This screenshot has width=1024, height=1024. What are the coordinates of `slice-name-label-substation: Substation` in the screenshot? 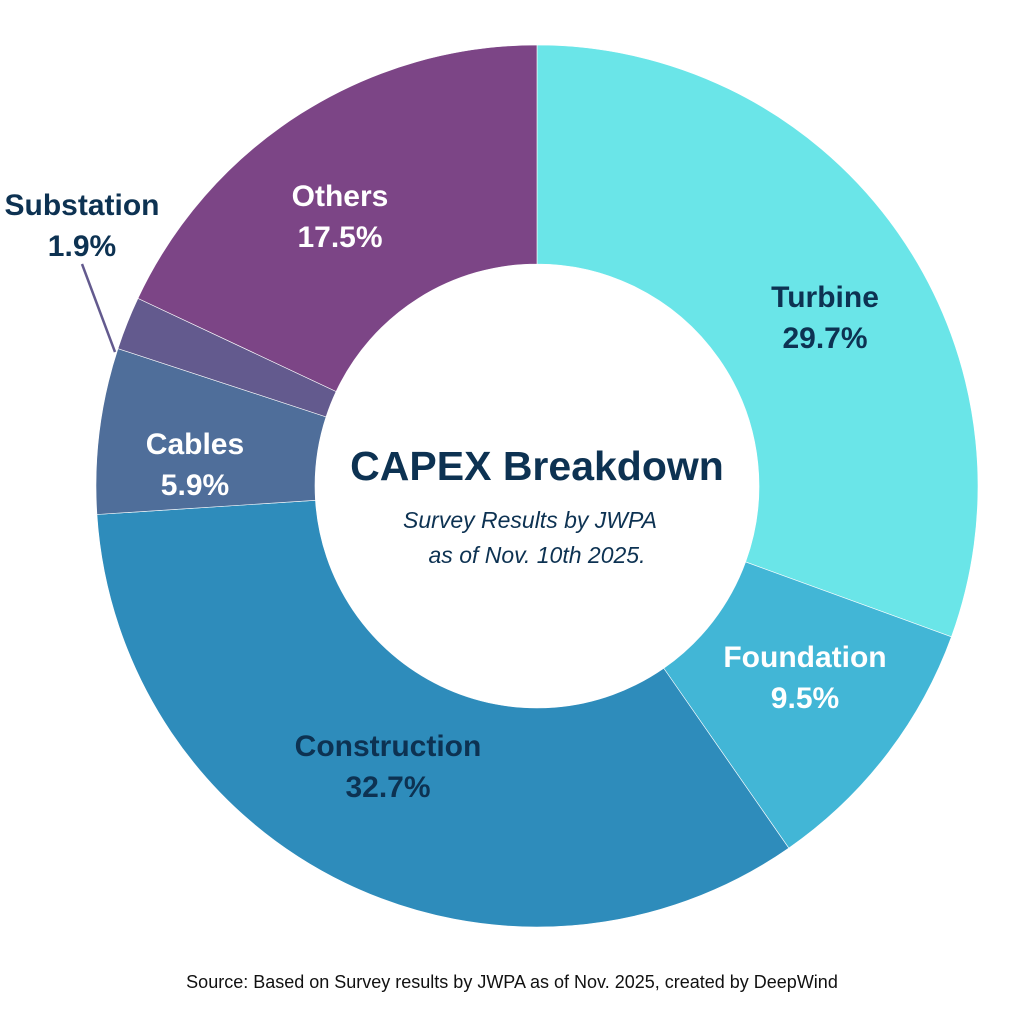 It's located at (82, 205).